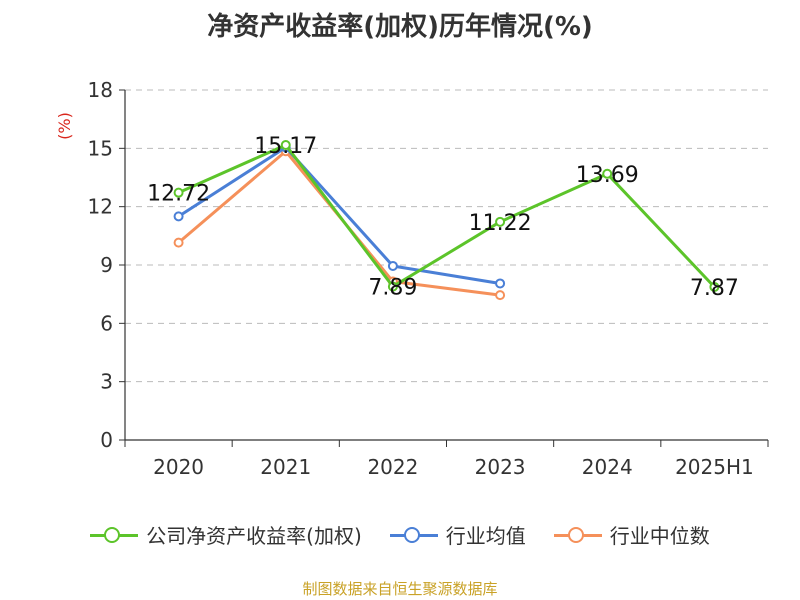 The height and width of the screenshot is (600, 800). I want to click on y-tick-label: 15, so click(100, 148).